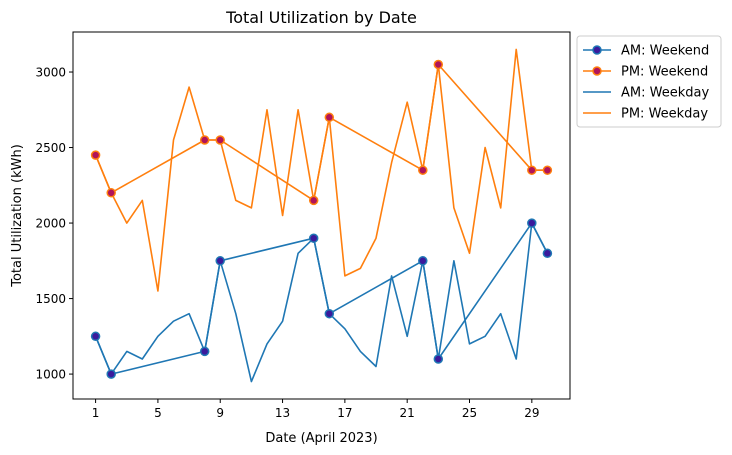 The width and height of the screenshot is (732, 455). I want to click on x-tick-label-7: 29, so click(531, 413).